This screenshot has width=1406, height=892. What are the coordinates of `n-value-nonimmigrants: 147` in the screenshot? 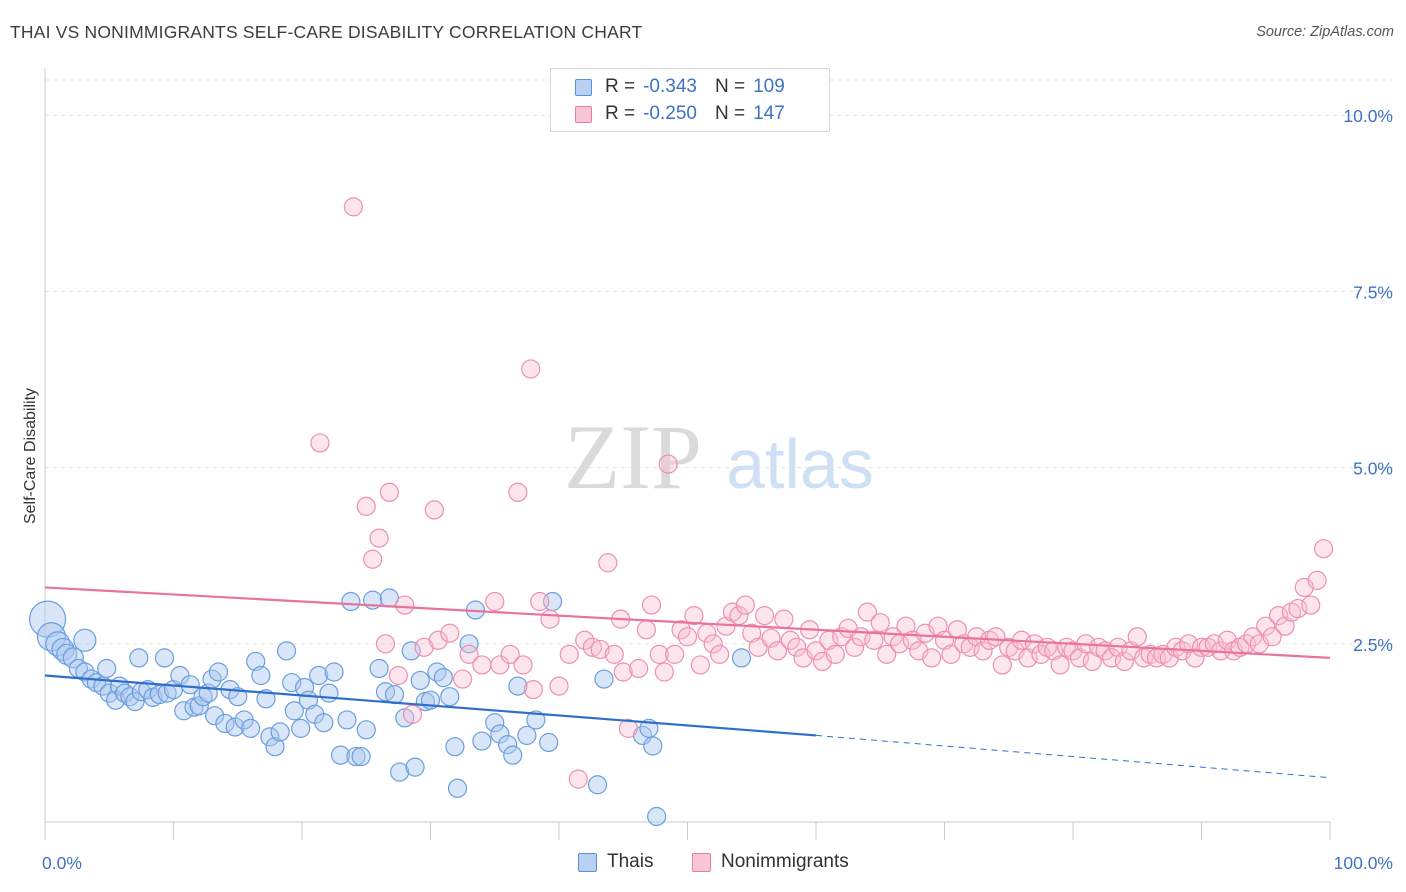 It's located at (769, 113).